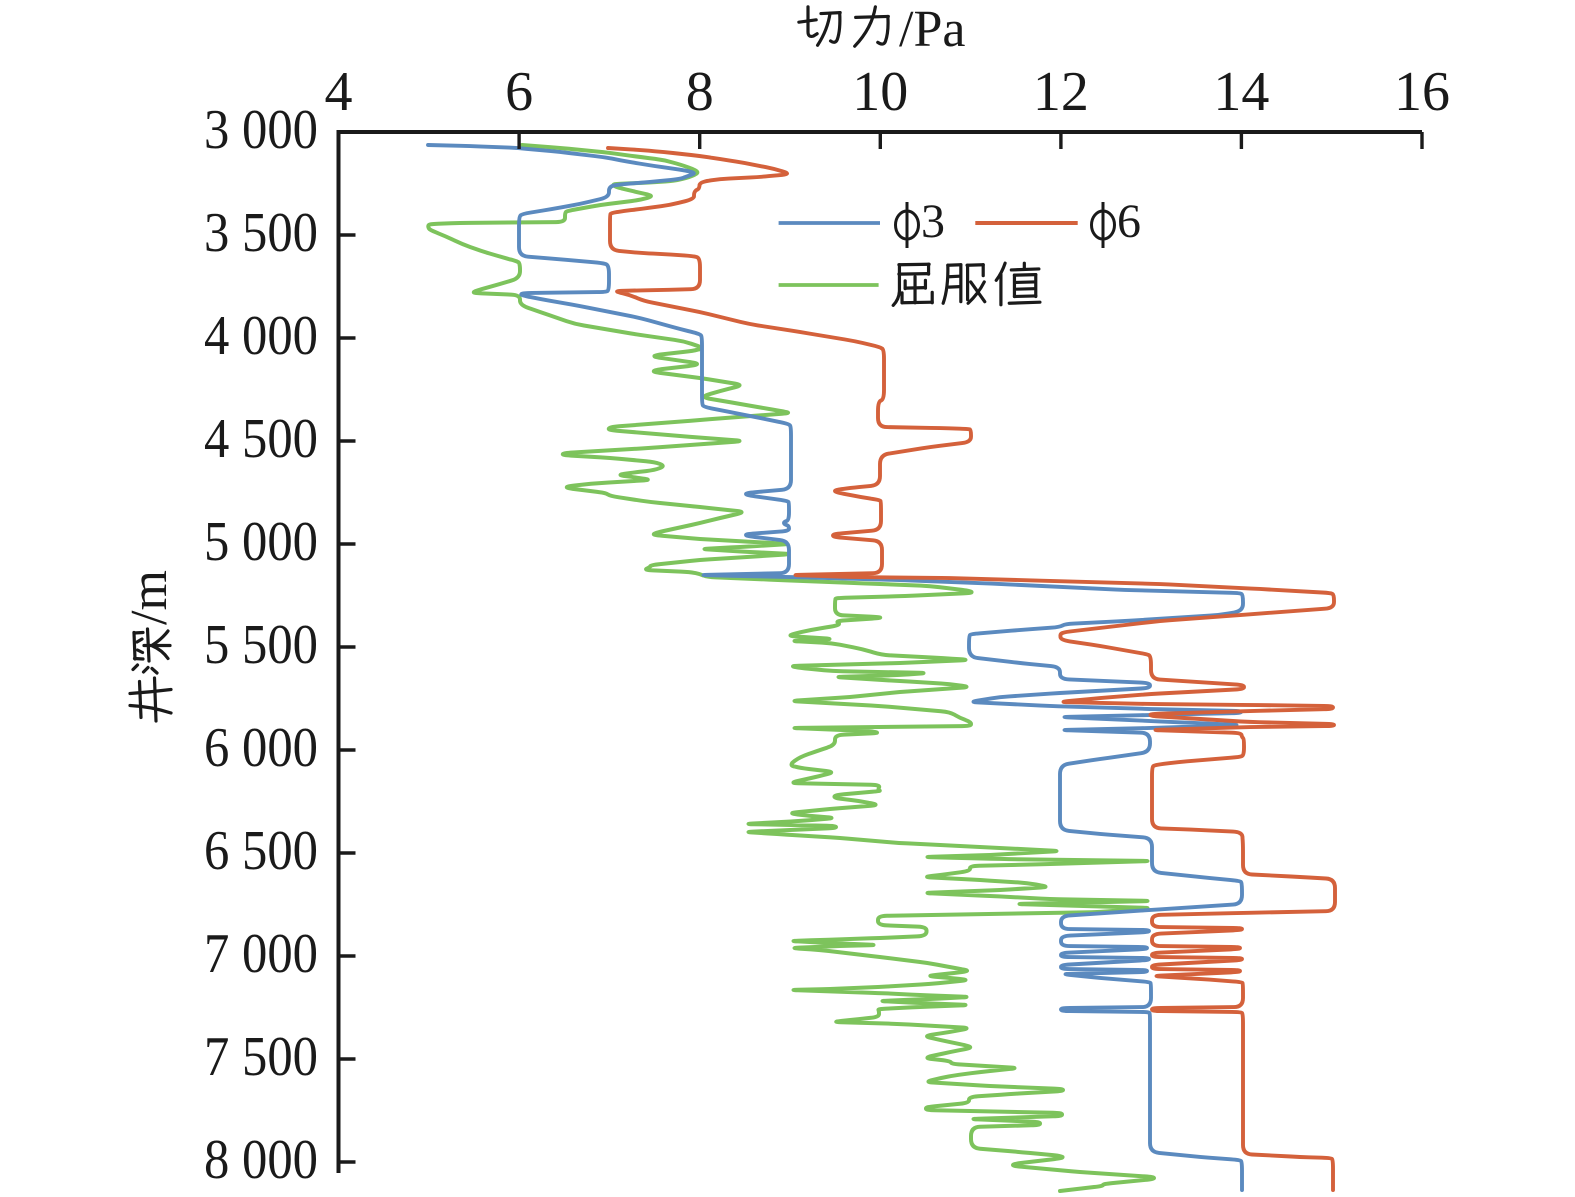 The width and height of the screenshot is (1575, 1197). I want to click on svg-text: 3, so click(933, 221).